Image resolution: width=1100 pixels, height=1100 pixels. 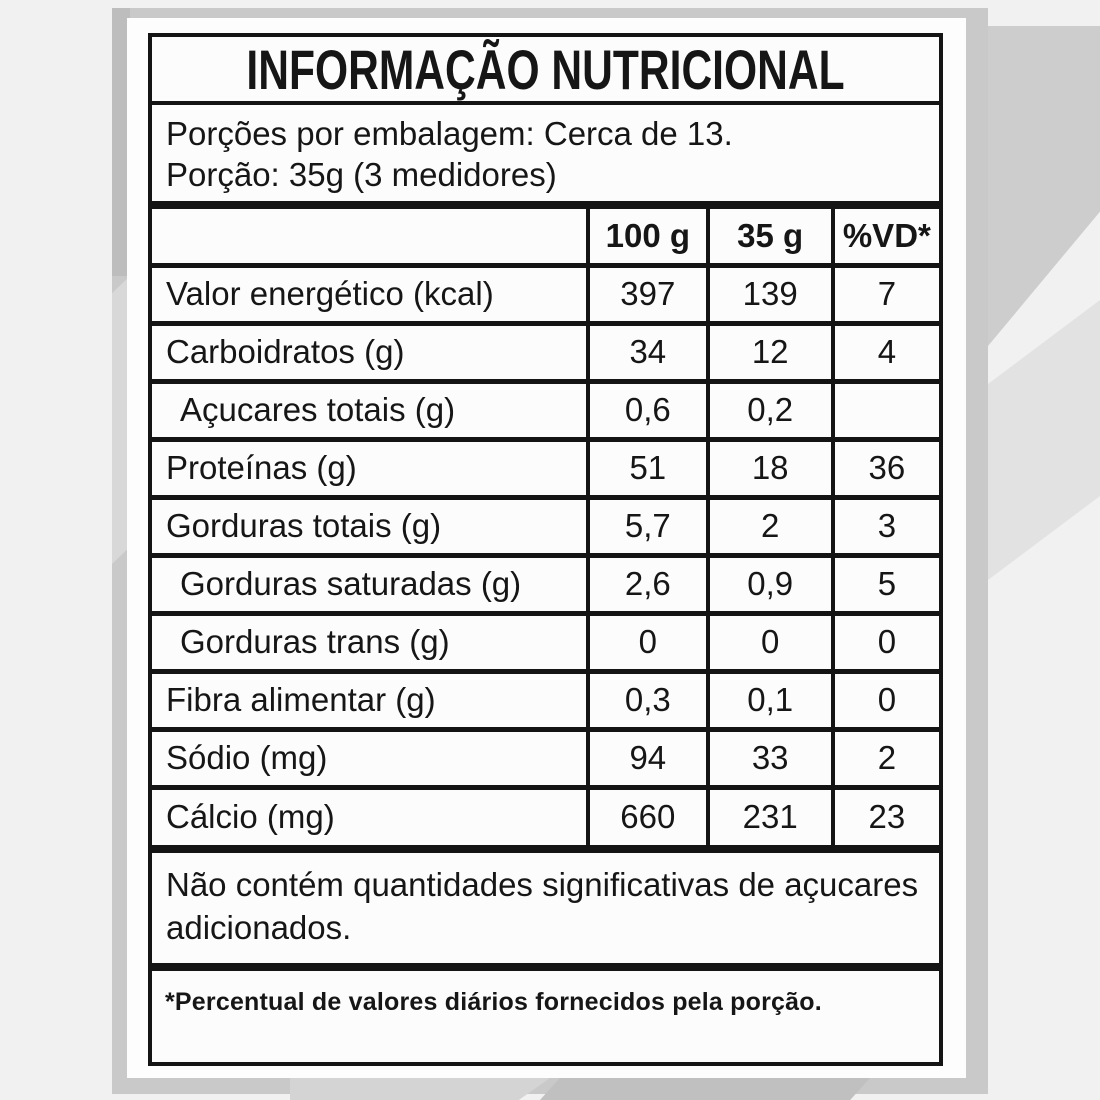 What do you see at coordinates (370, 469) in the screenshot?
I see `nutrient-name: Proteínas (g)` at bounding box center [370, 469].